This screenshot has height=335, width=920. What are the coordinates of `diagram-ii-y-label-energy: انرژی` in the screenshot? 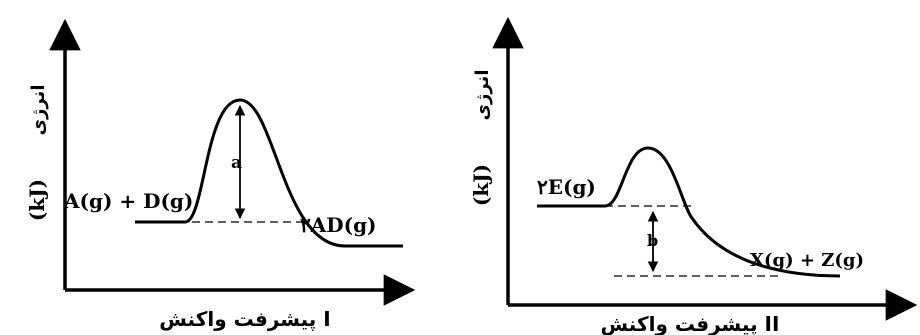 It's located at (482, 95).